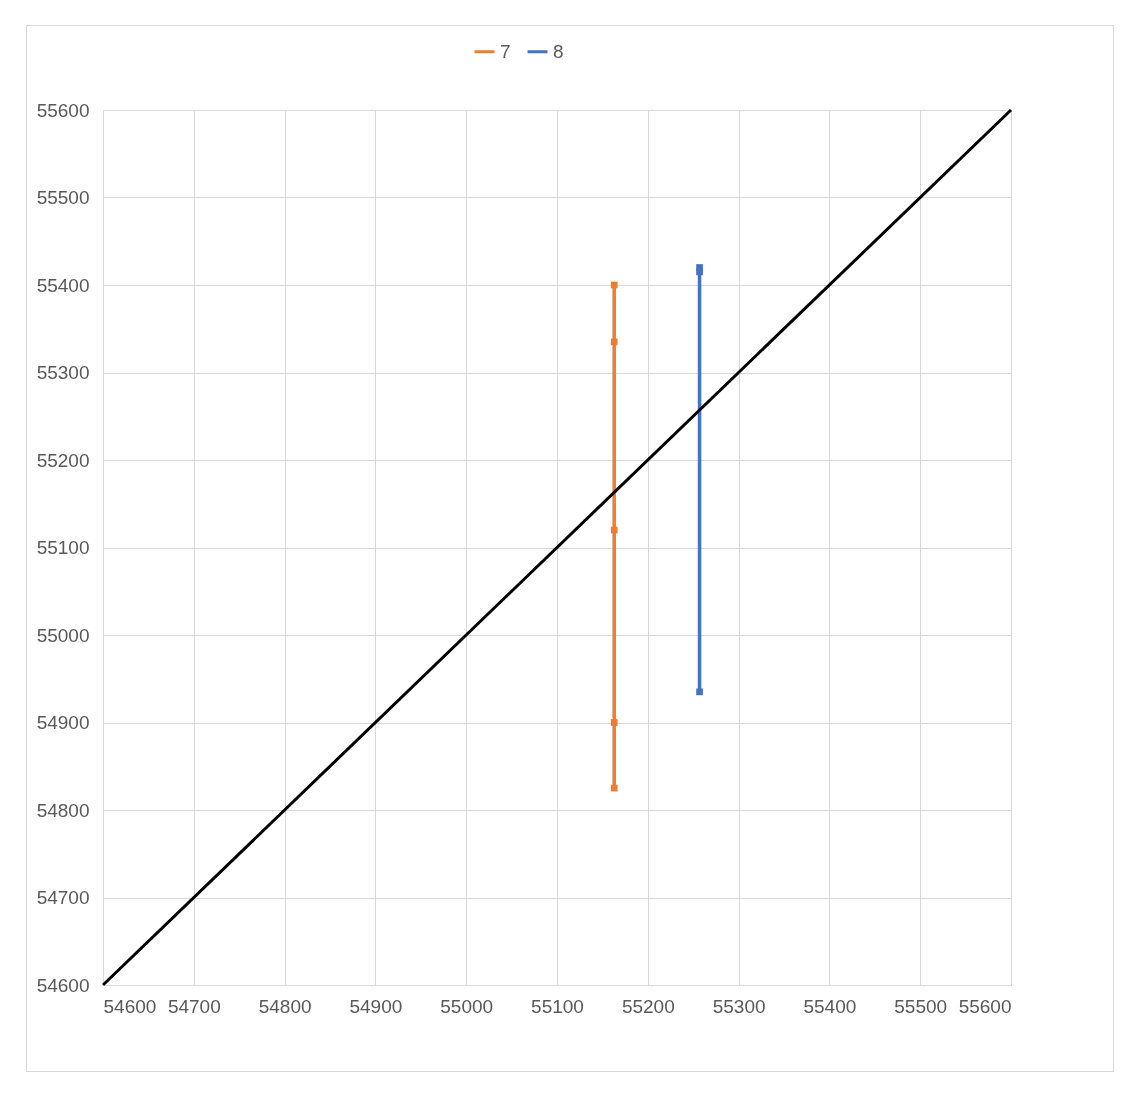 This screenshot has width=1136, height=1102. I want to click on y-tick-label: 54700, so click(63, 897).